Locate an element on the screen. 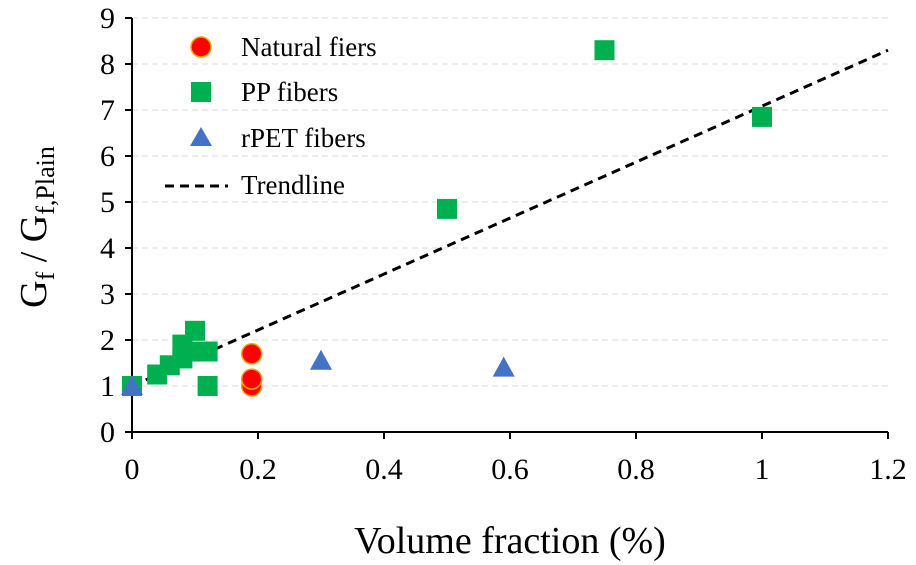  y-axis-title-sub1: f is located at coordinates (45, 275).